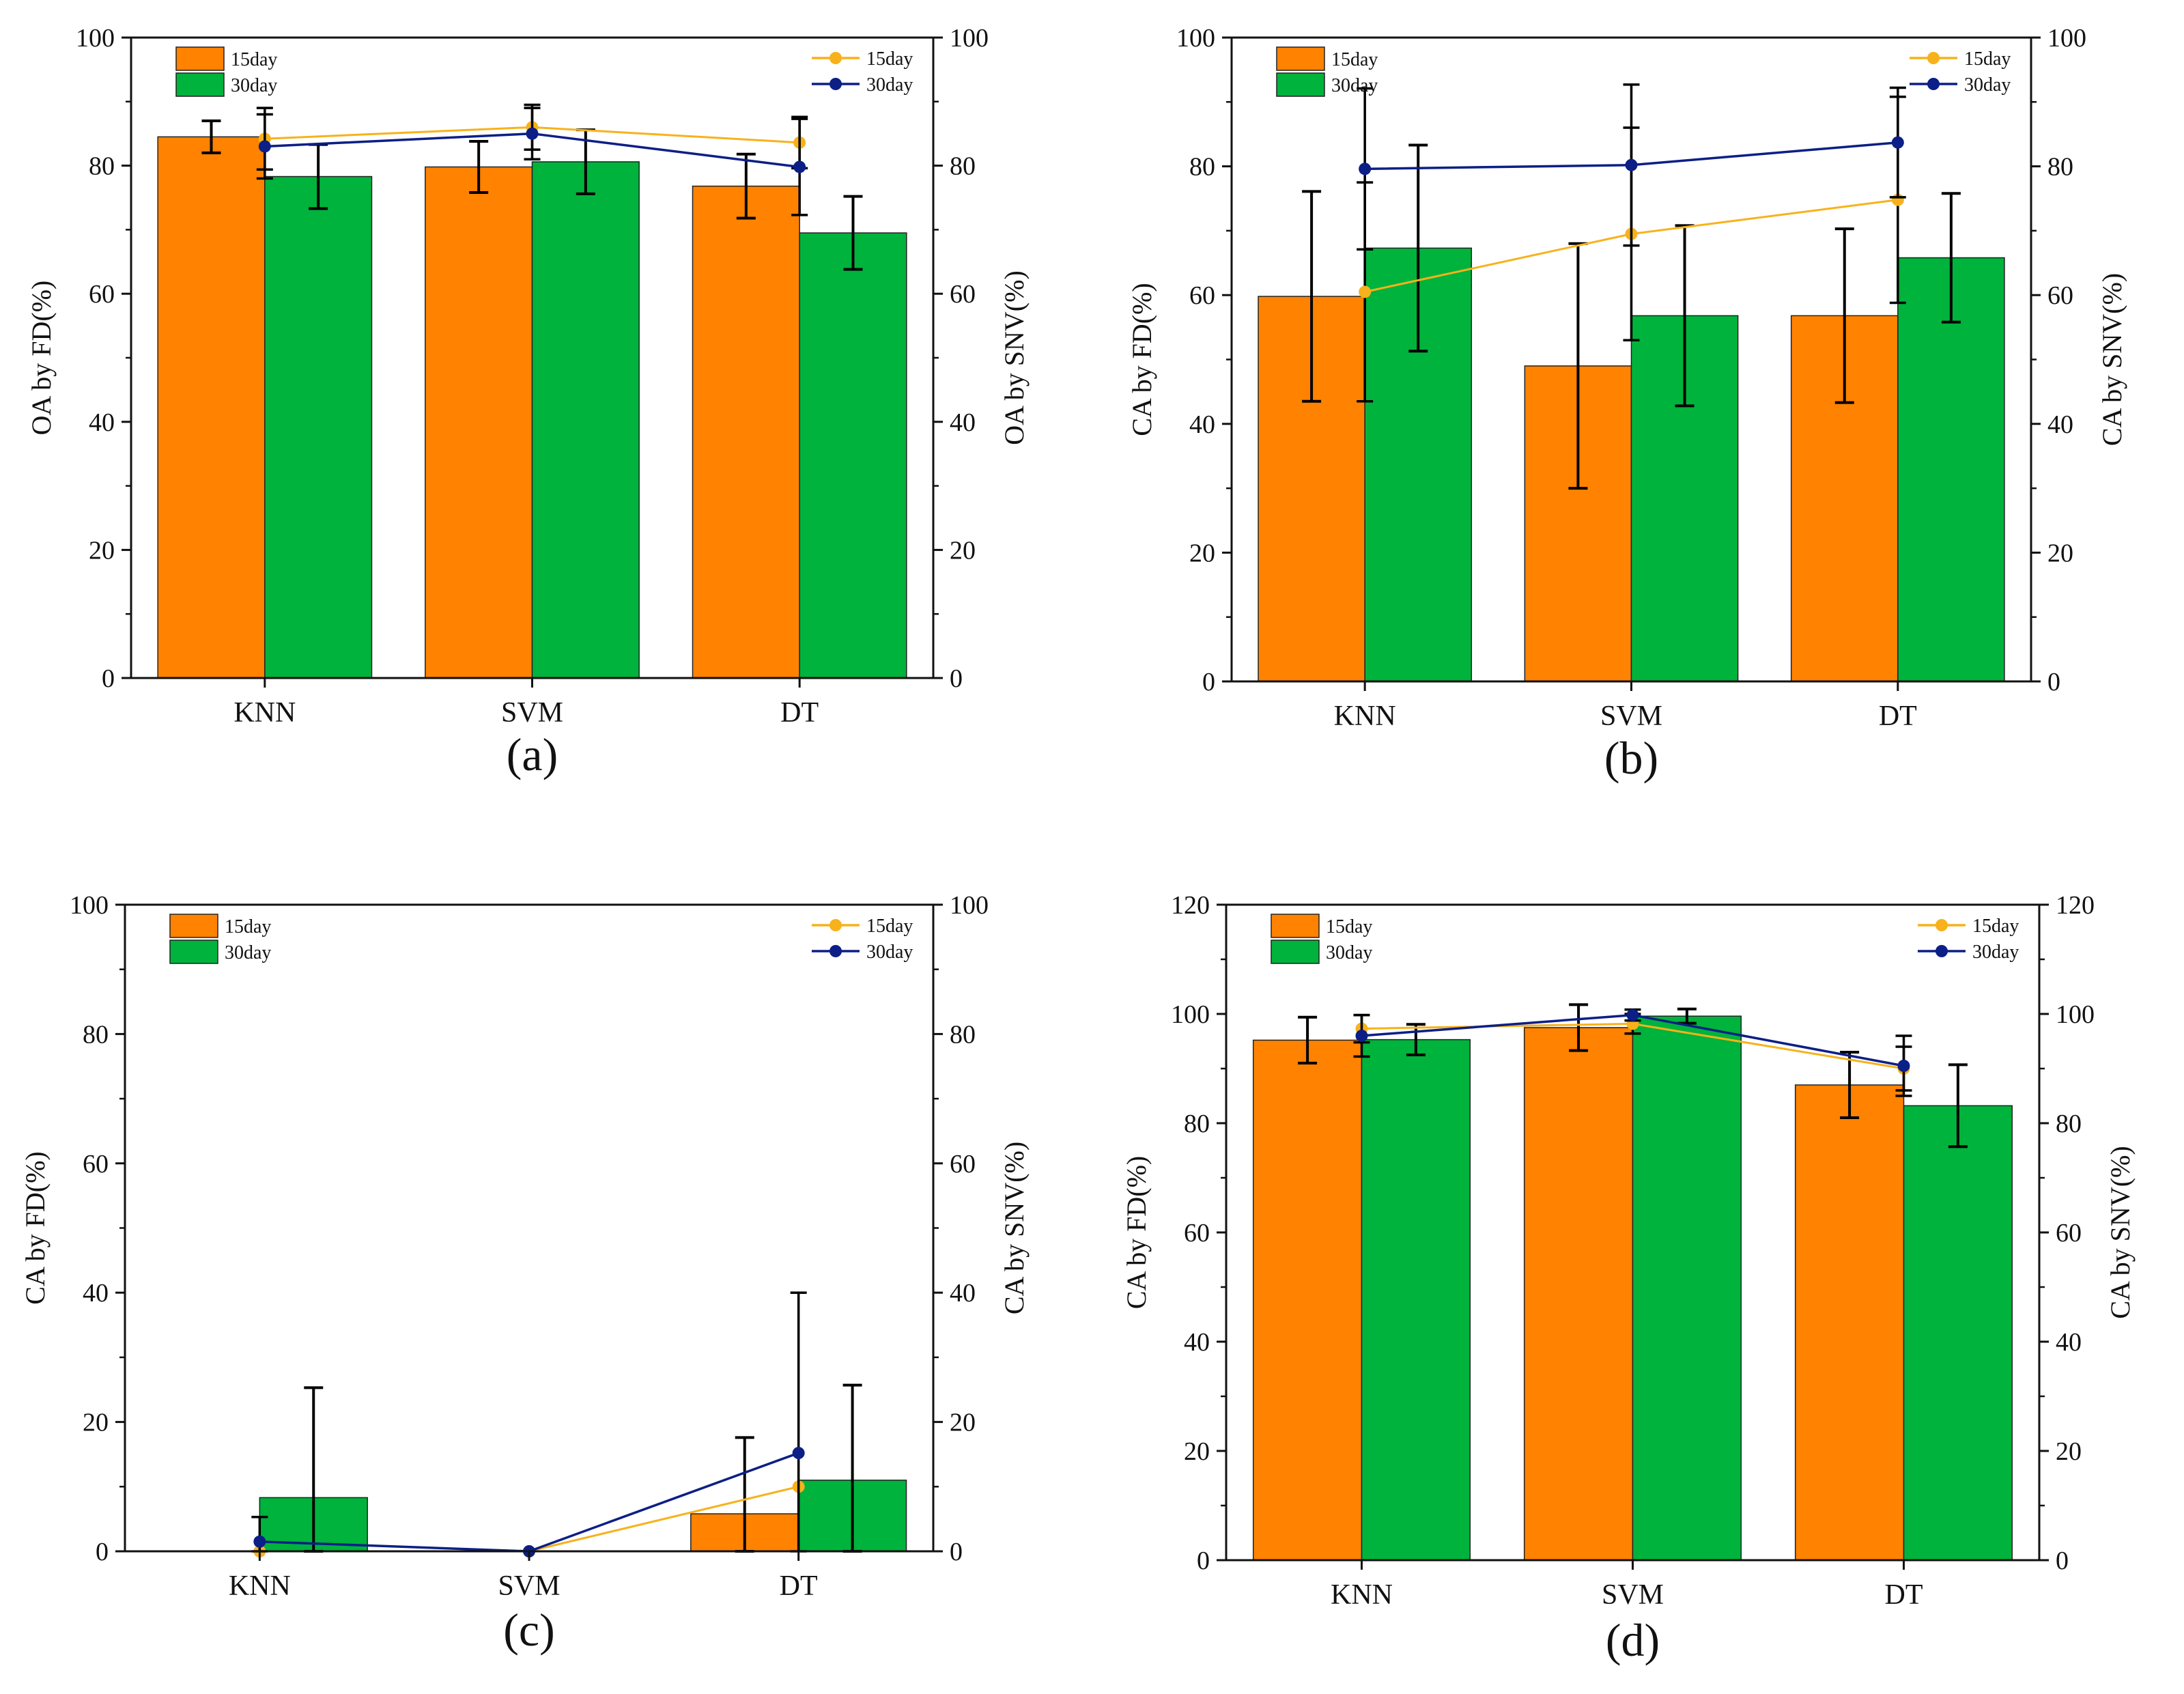 The height and width of the screenshot is (1694, 2184). I want to click on bar-30day-SVM, so click(585, 420).